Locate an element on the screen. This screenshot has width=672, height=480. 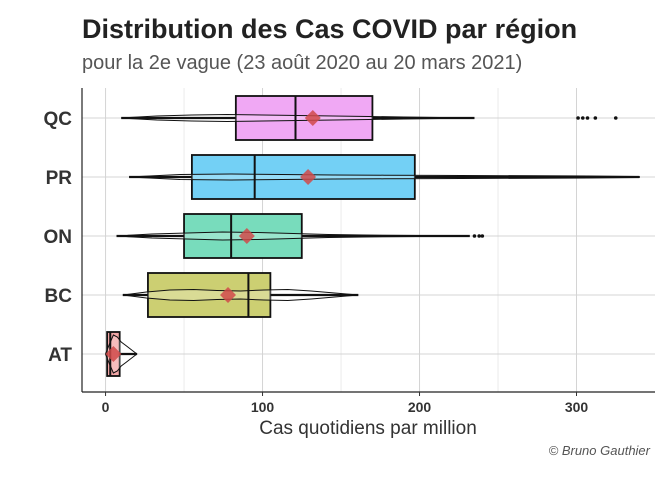
chart-title: Distribution des Cas COVID par région is located at coordinates (330, 29).